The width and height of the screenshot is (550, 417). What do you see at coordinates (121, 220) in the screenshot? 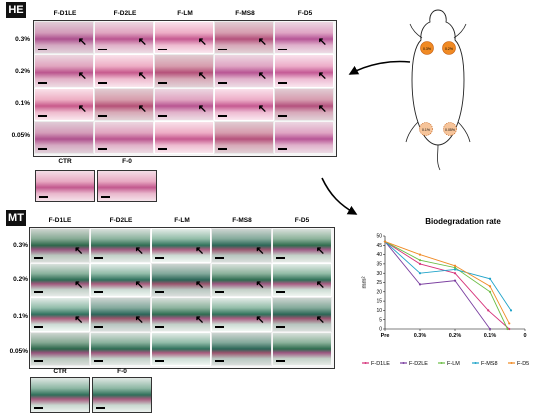
I see `mt-col-header-2: F-D2LE` at bounding box center [121, 220].